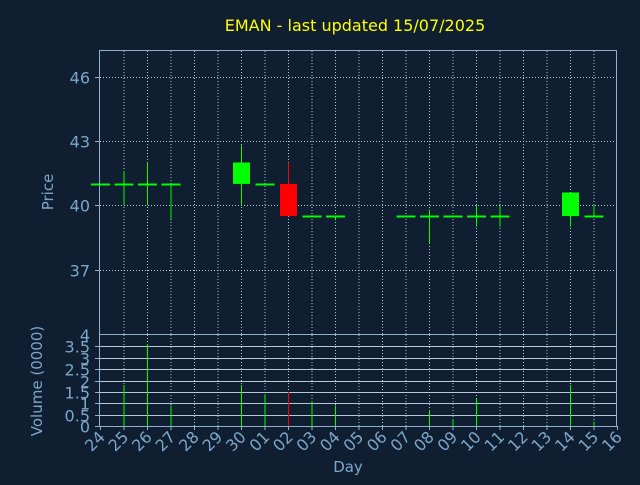 Image resolution: width=640 pixels, height=485 pixels. I want to click on volume-axis-label: Volume (0000), so click(37, 381).